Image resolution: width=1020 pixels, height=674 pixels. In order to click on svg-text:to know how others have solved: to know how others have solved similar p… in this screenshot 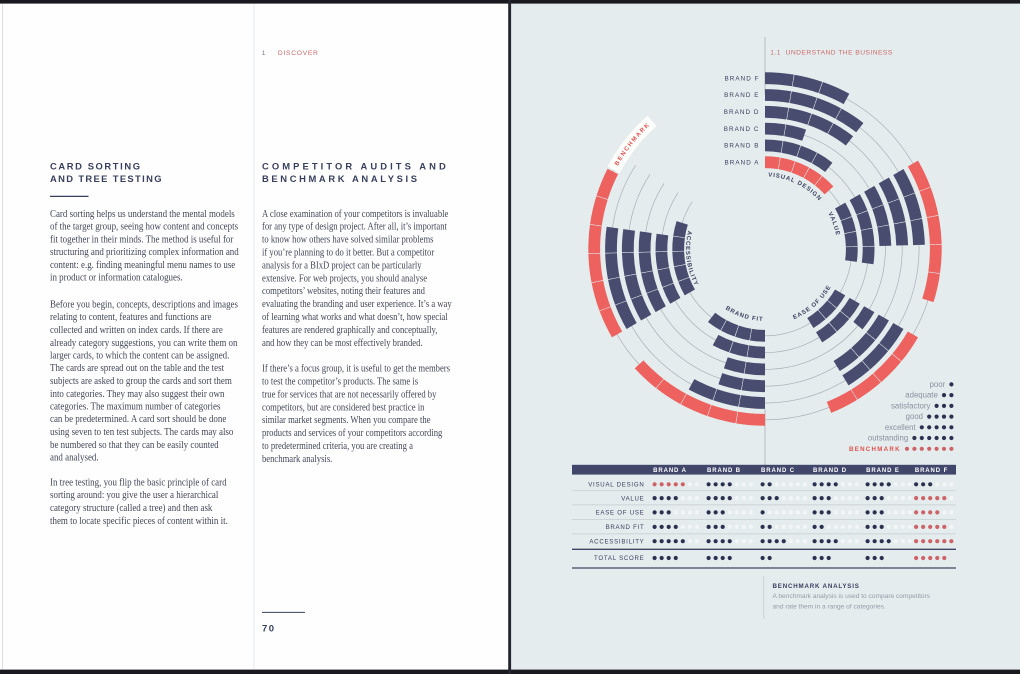, I will do `click(348, 240)`.